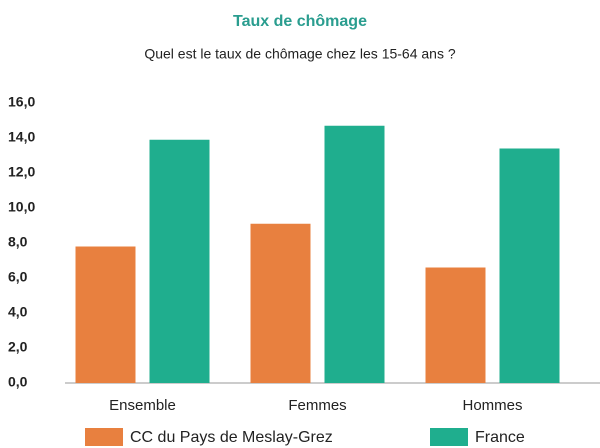 The height and width of the screenshot is (448, 600). What do you see at coordinates (18, 347) in the screenshot?
I see `y-tick-label: 2,0` at bounding box center [18, 347].